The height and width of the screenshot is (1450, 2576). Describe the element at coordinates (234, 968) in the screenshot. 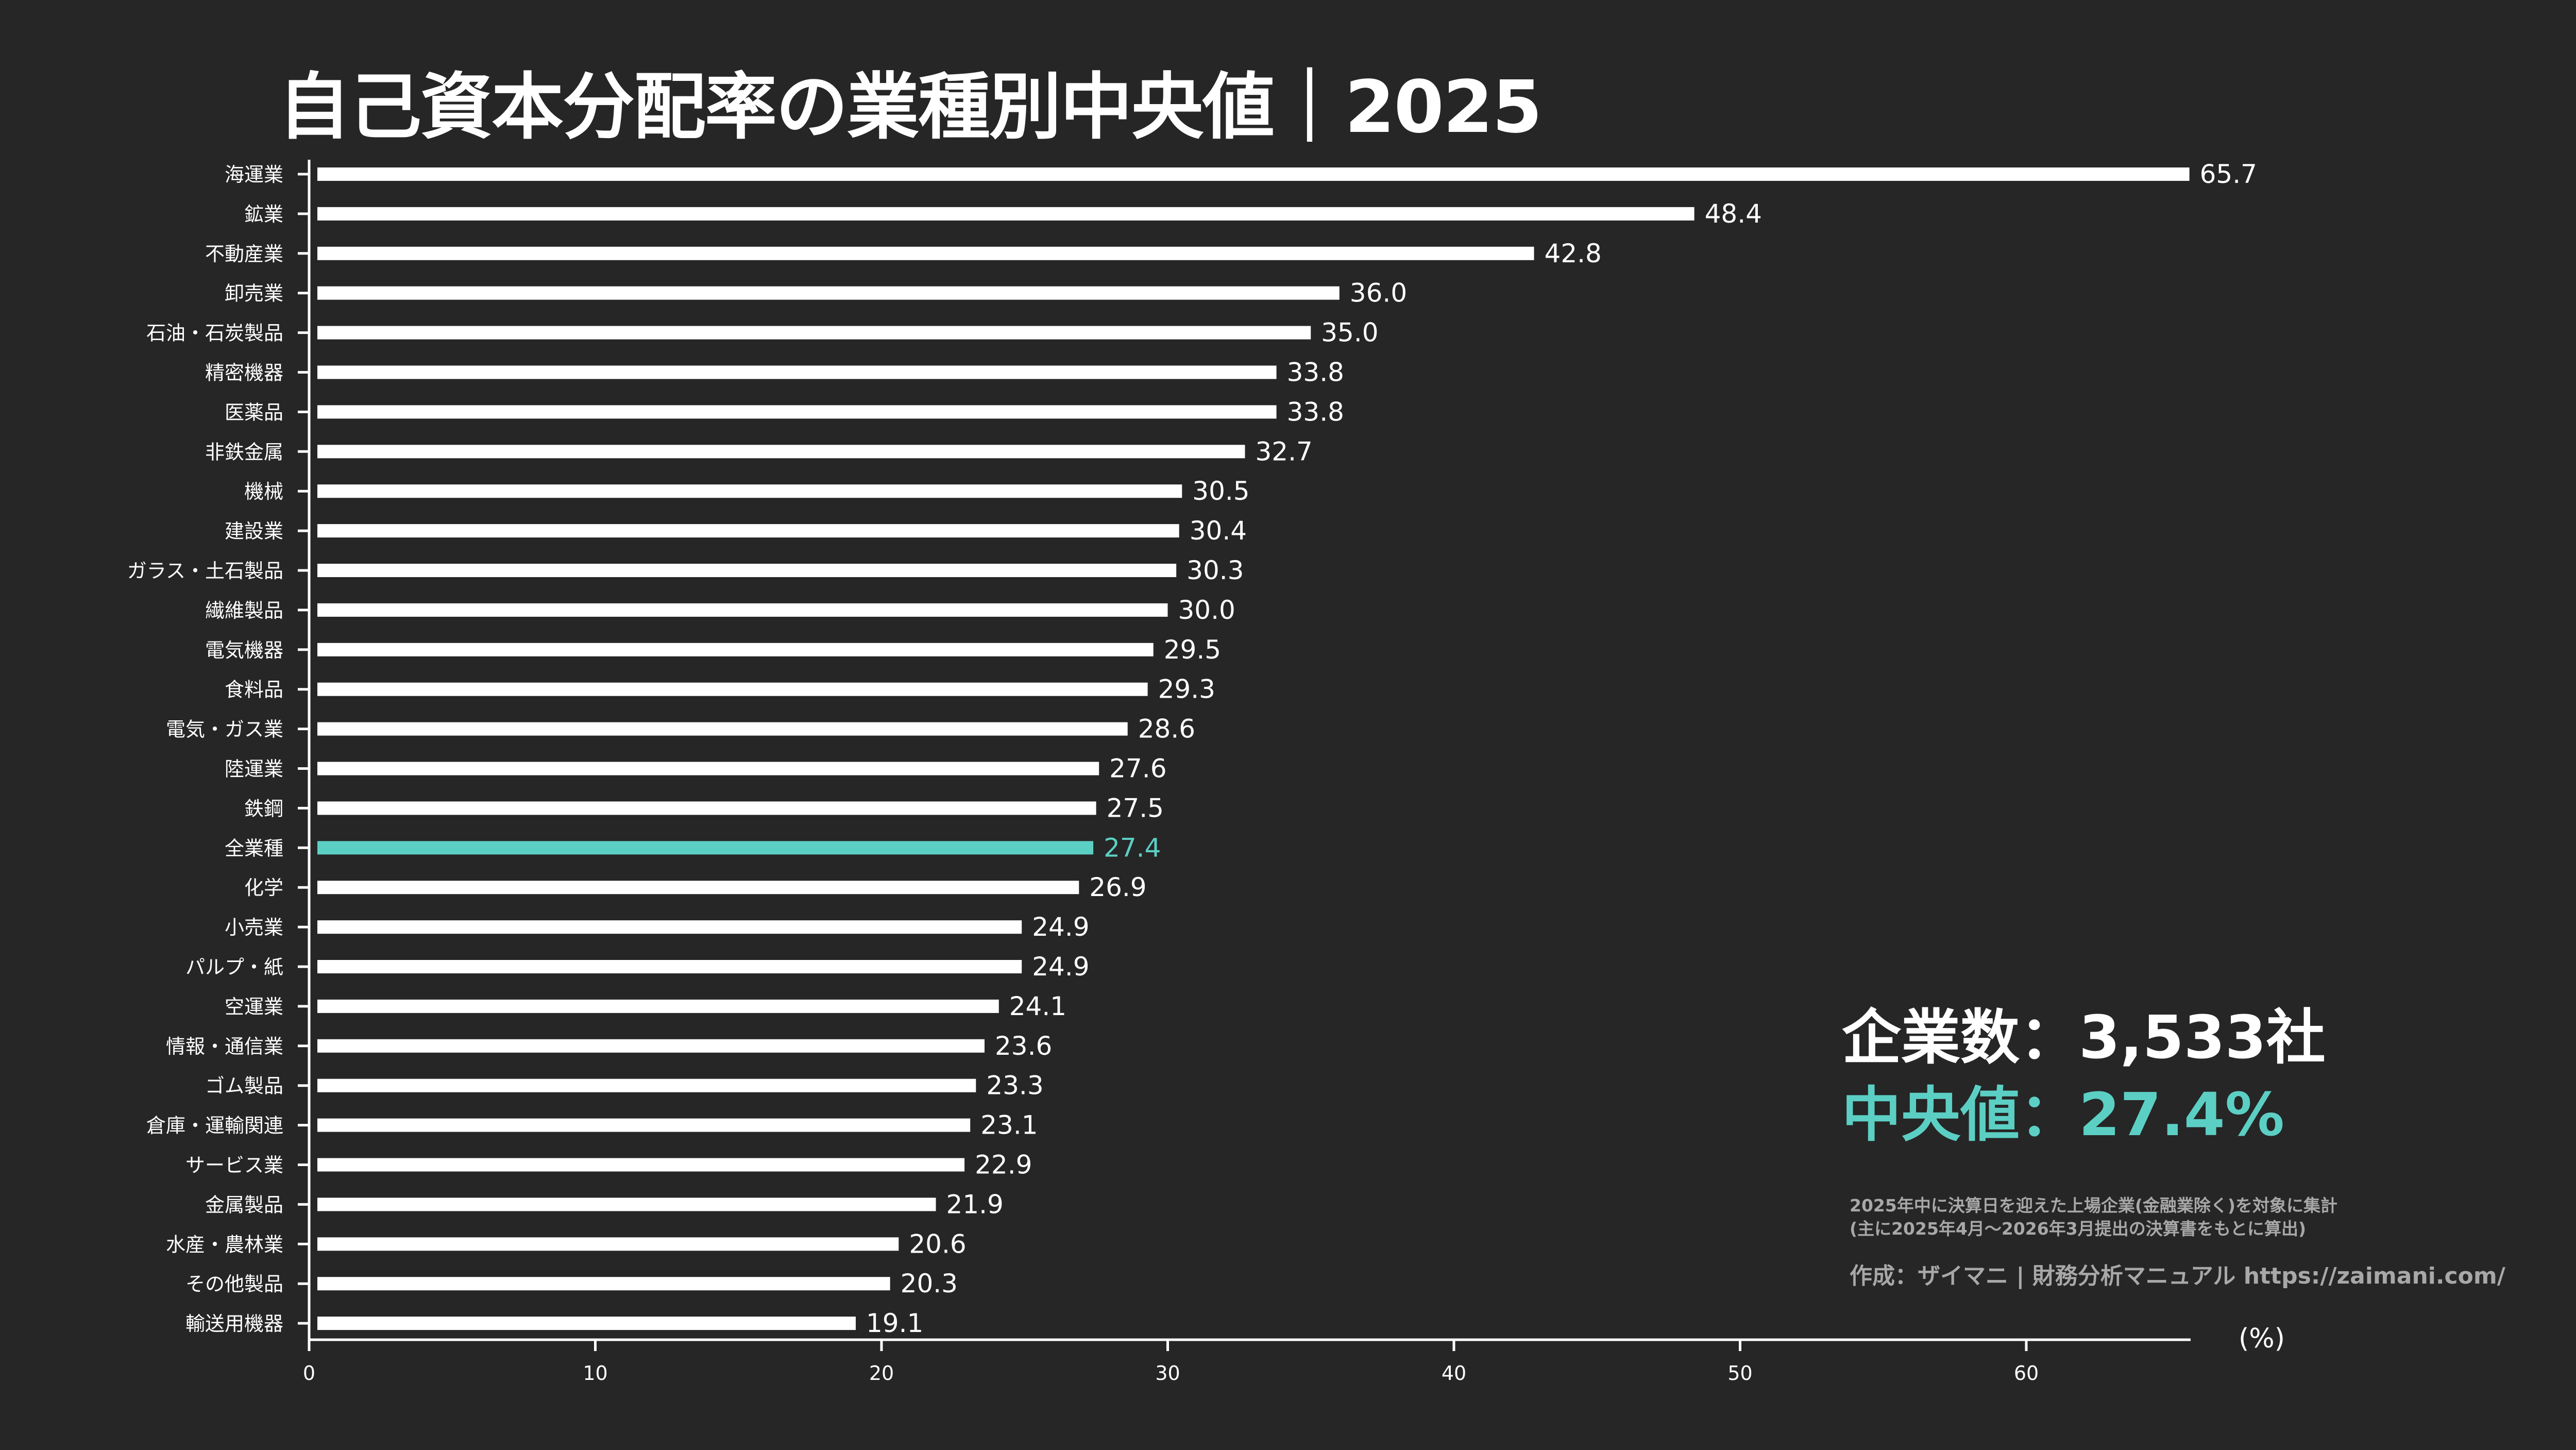

I see `category-label: パルプ・紙` at that location.